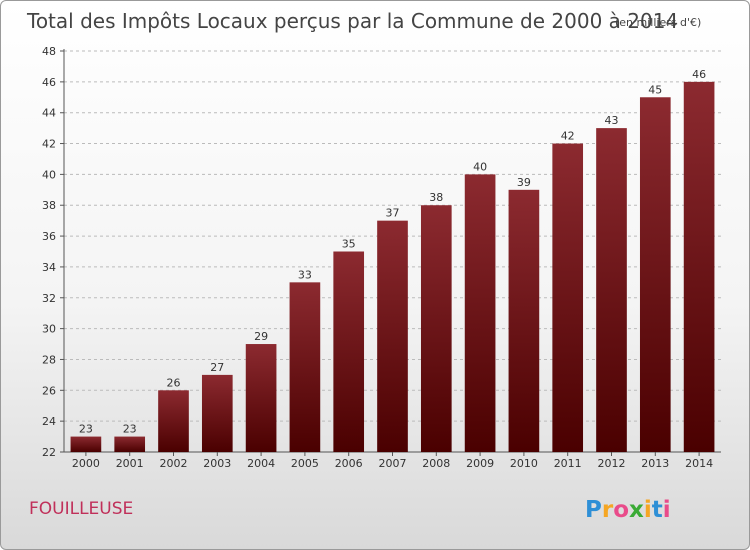 The width and height of the screenshot is (750, 550). What do you see at coordinates (81, 509) in the screenshot?
I see `commune-name: FOUILLEUSE` at bounding box center [81, 509].